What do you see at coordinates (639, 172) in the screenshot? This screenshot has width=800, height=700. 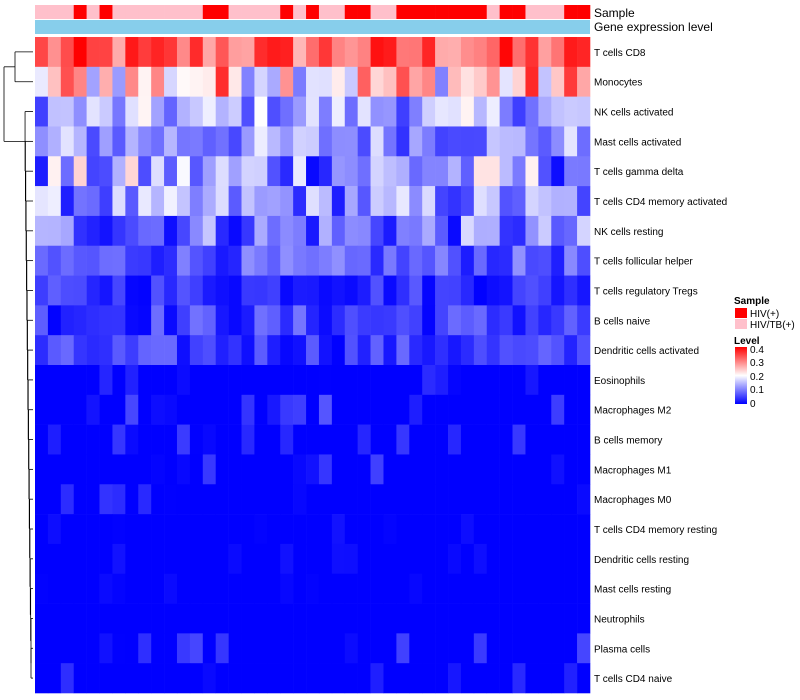 I see `row-label: T cells gamma delta` at bounding box center [639, 172].